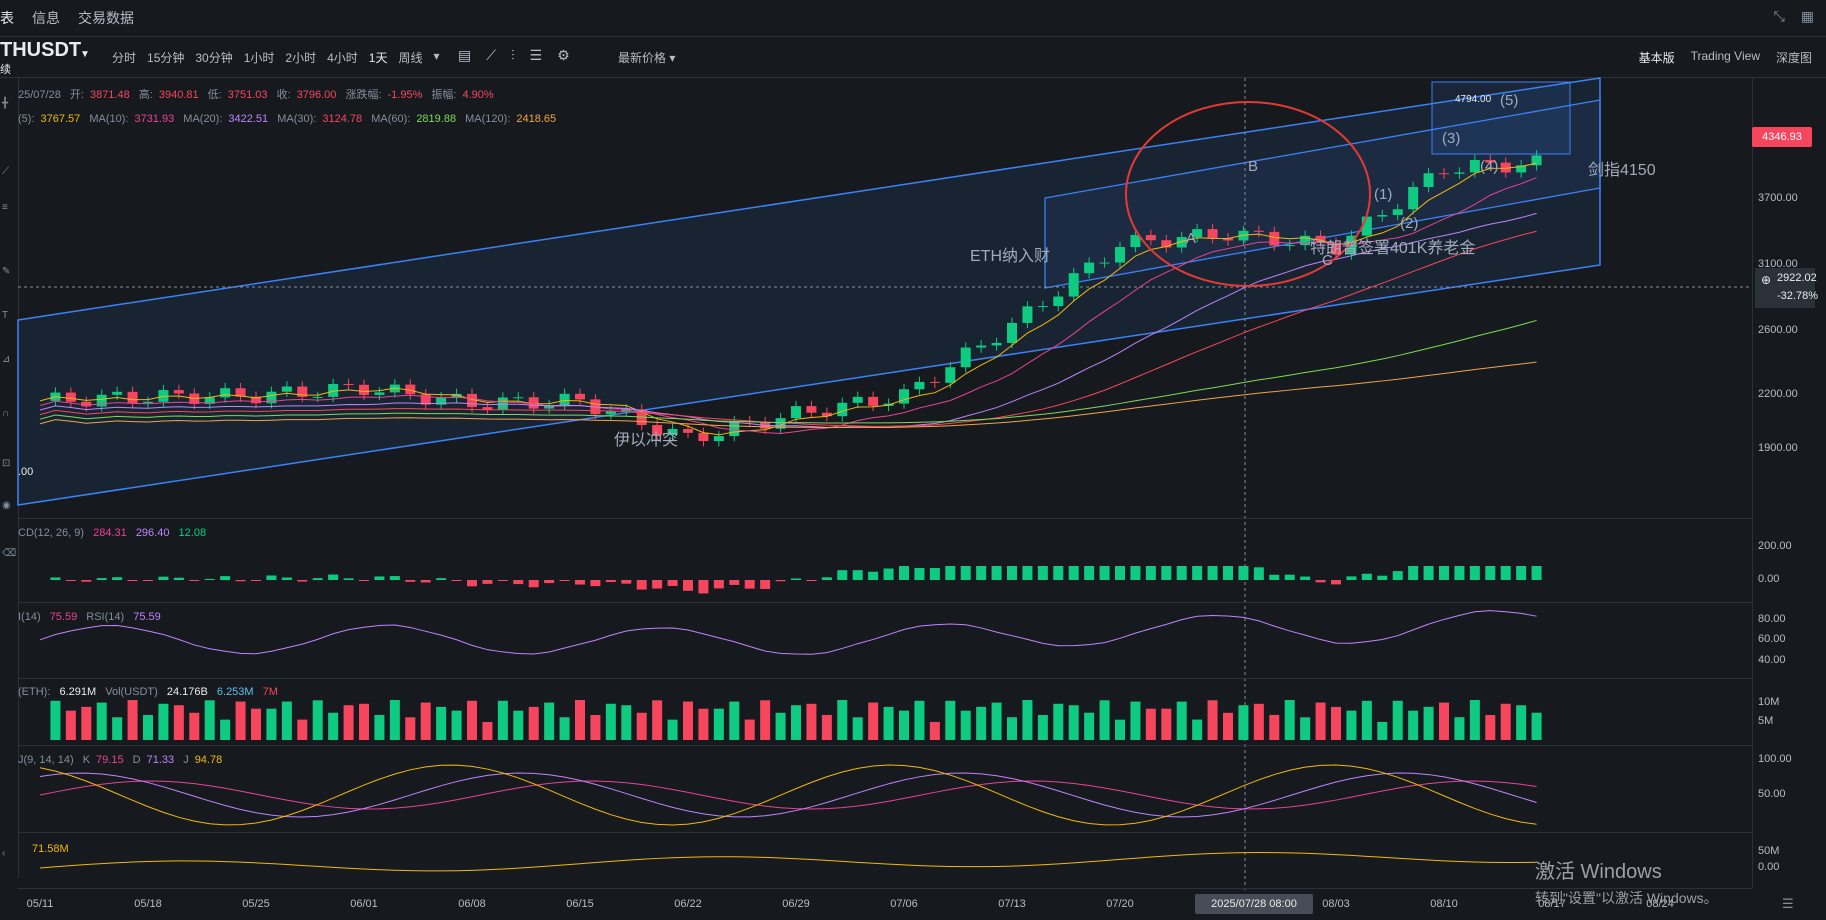  What do you see at coordinates (5, 315) in the screenshot?
I see `text-icon: T` at bounding box center [5, 315].